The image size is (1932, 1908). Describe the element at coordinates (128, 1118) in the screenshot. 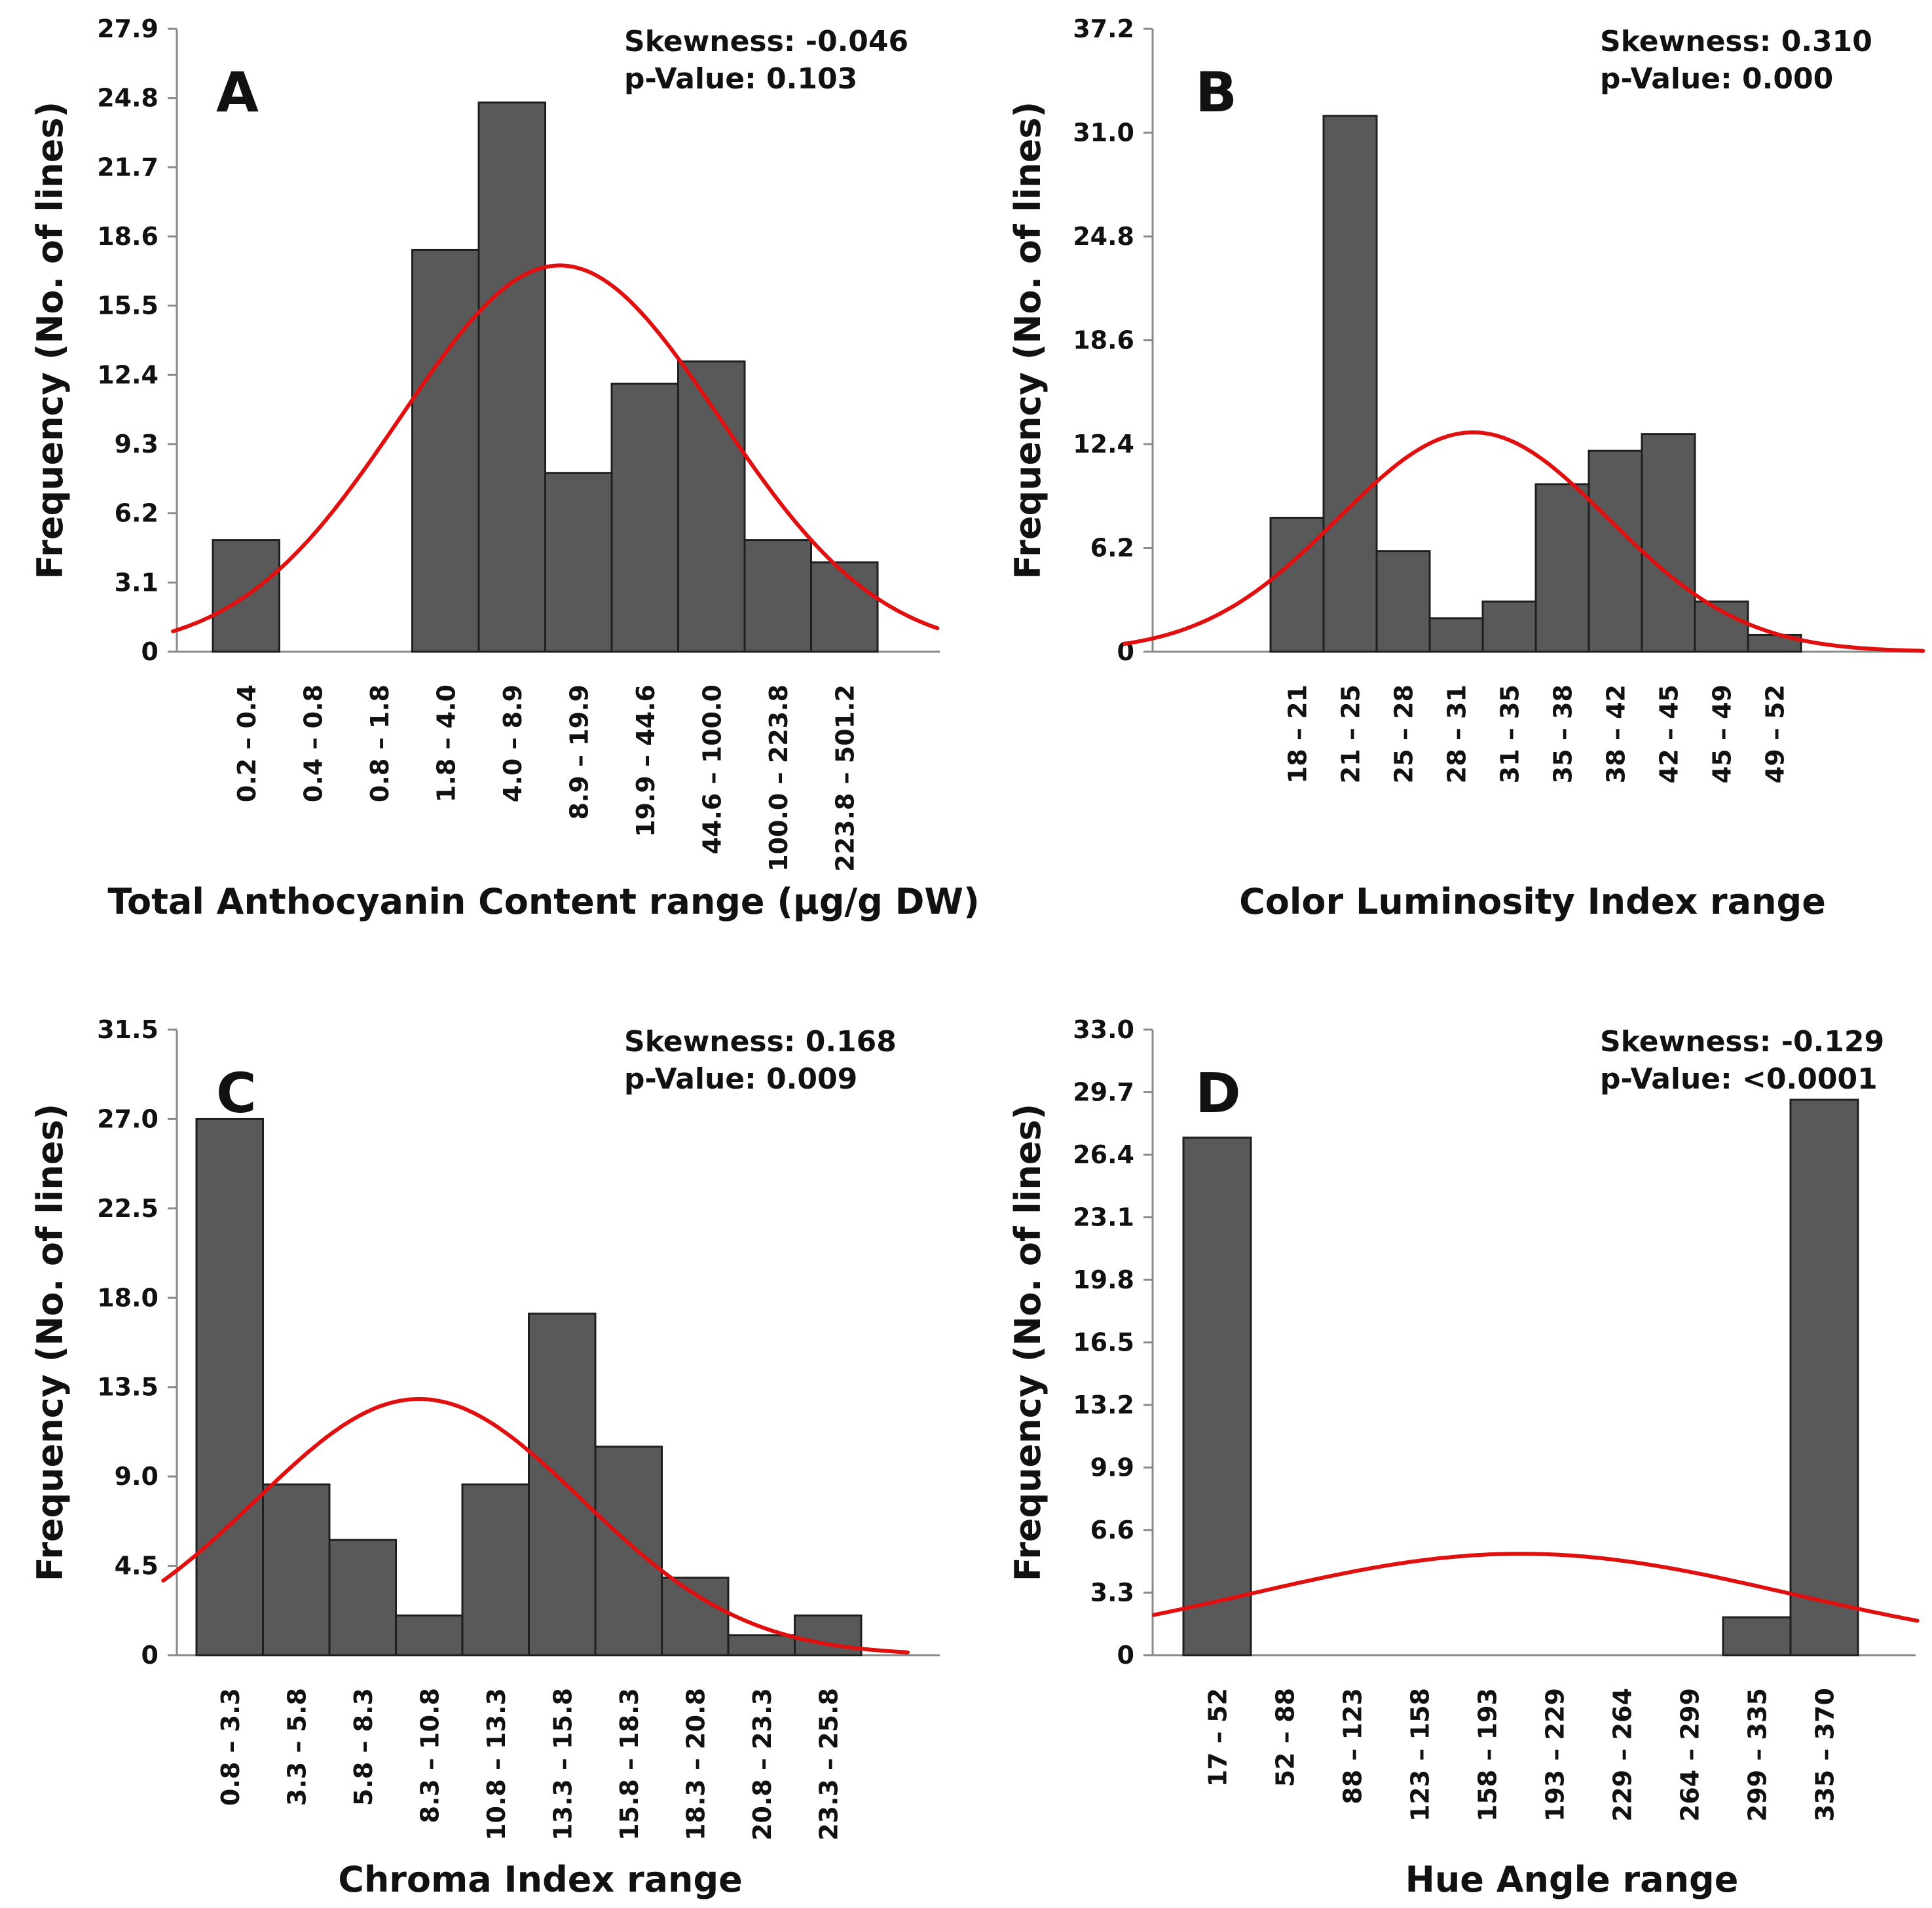

I see `y-tick-label: 27.0` at that location.